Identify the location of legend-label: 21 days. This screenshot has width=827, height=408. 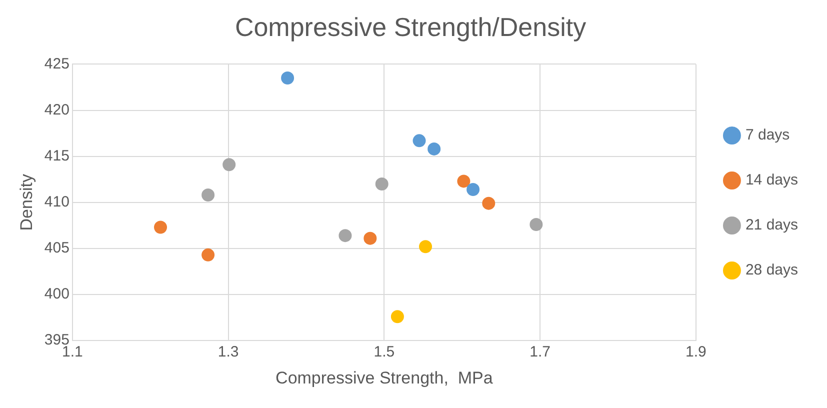
(771, 225).